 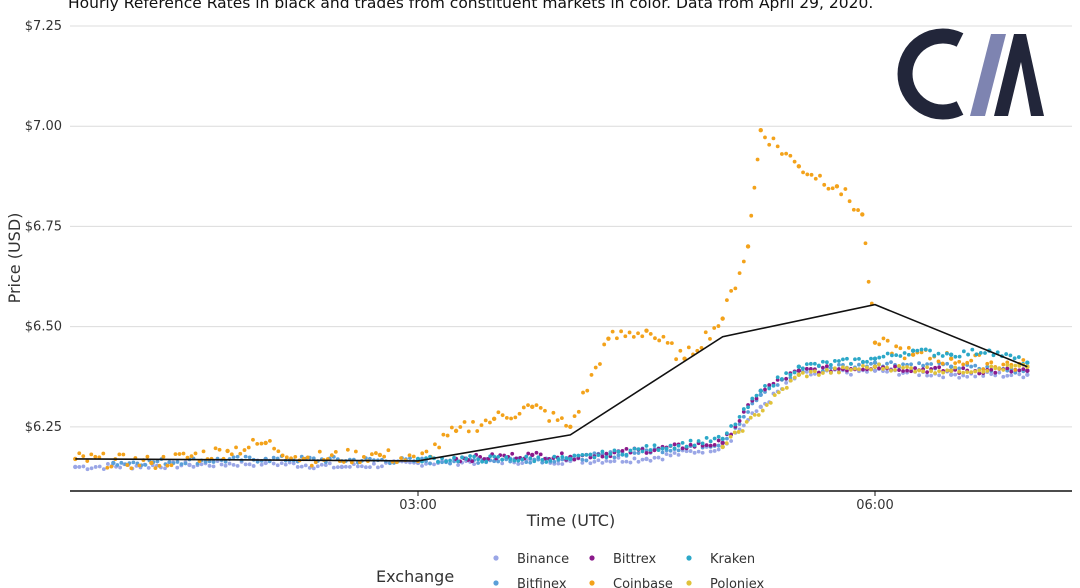 What do you see at coordinates (43, 126) in the screenshot?
I see `y-tick-label: $7.00` at bounding box center [43, 126].